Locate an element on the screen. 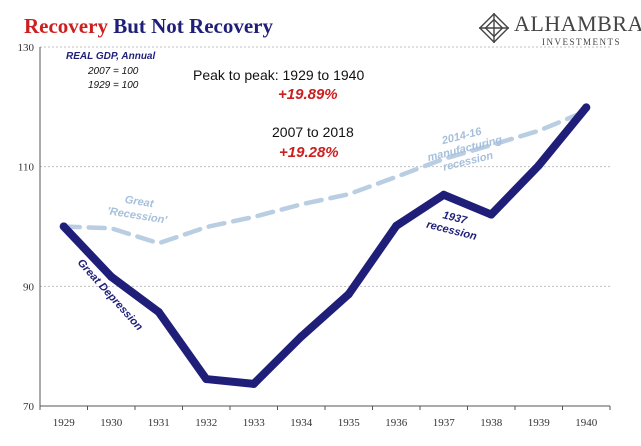 This screenshot has width=641, height=446. title-part-red: Recovery is located at coordinates (66, 26).